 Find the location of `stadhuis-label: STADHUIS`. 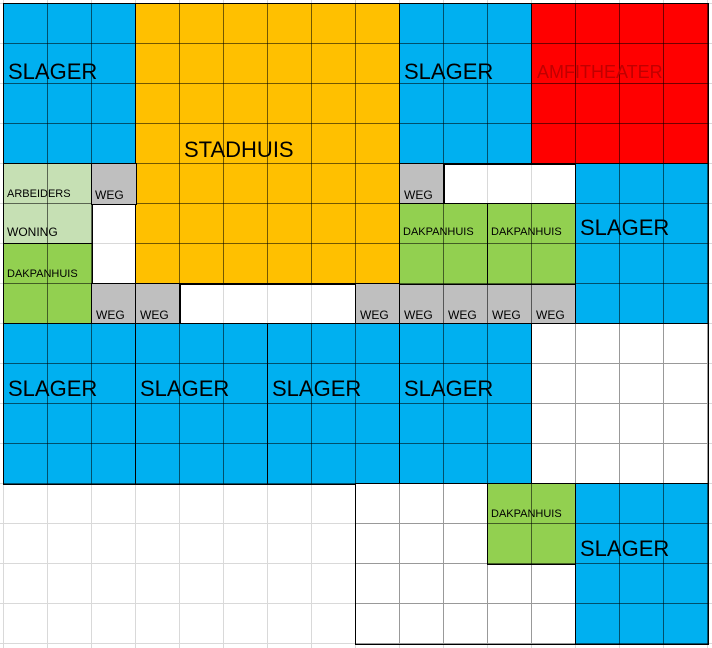

stadhuis-label: STADHUIS is located at coordinates (239, 149).